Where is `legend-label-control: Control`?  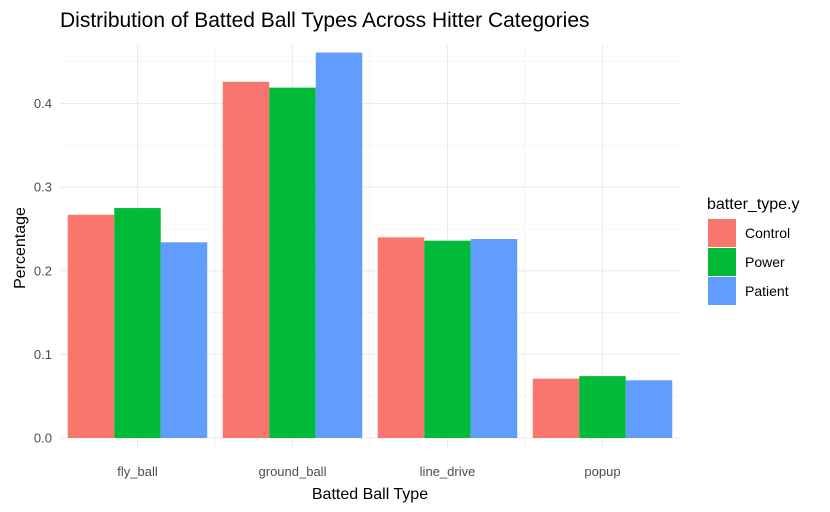 legend-label-control: Control is located at coordinates (767, 233).